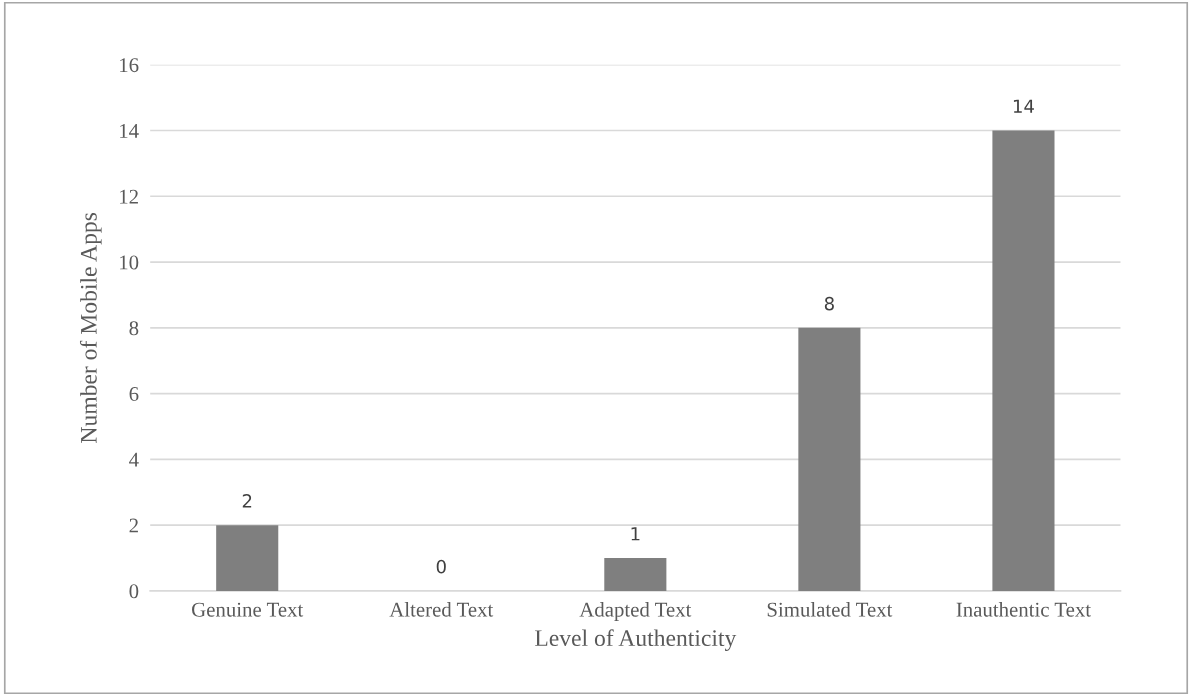  I want to click on x-tick-label: Simulated Text, so click(830, 609).